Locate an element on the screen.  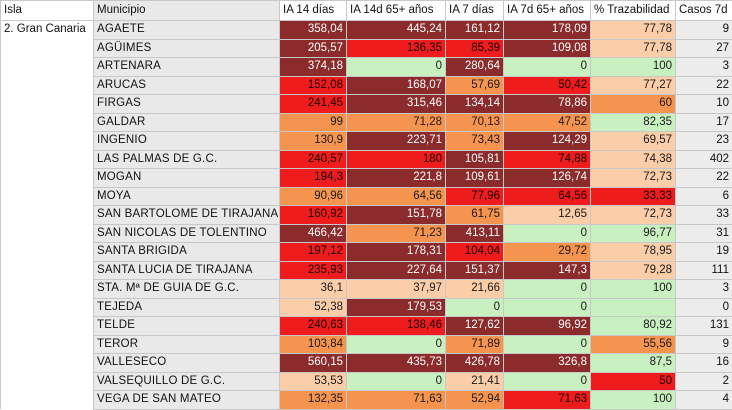
municipio-cell: TEJEDA is located at coordinates (186, 307).